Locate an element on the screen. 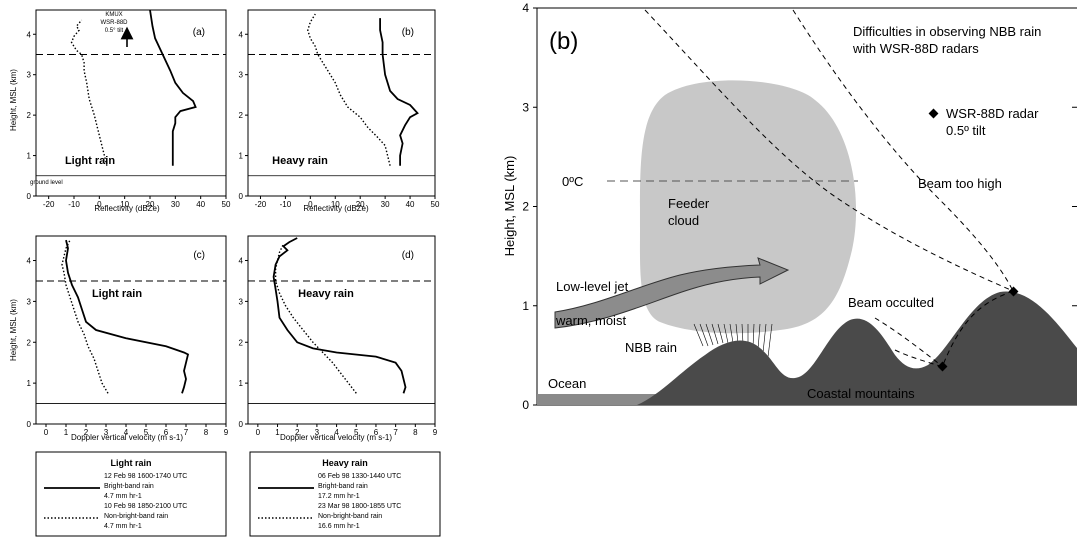 Image resolution: width=1077 pixels, height=537 pixels. schematic-y-tick-label: 3 is located at coordinates (525, 107).